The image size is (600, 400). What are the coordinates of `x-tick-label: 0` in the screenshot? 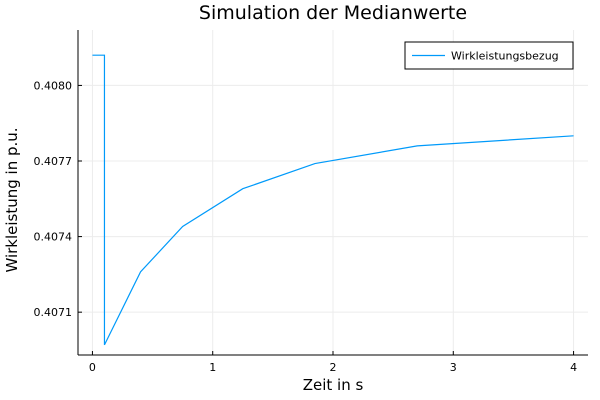 It's located at (92, 367).